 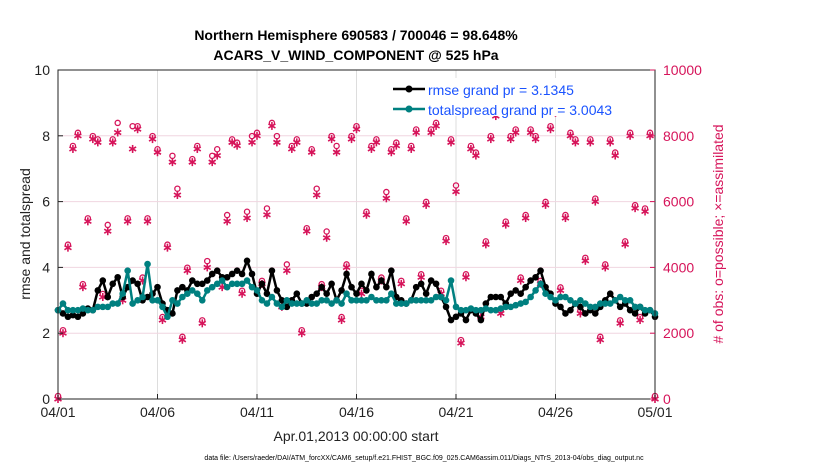 What do you see at coordinates (718, 233) in the screenshot?
I see `y-axis-right-label: # of obs: o=possible; ×=assimilated` at bounding box center [718, 233].